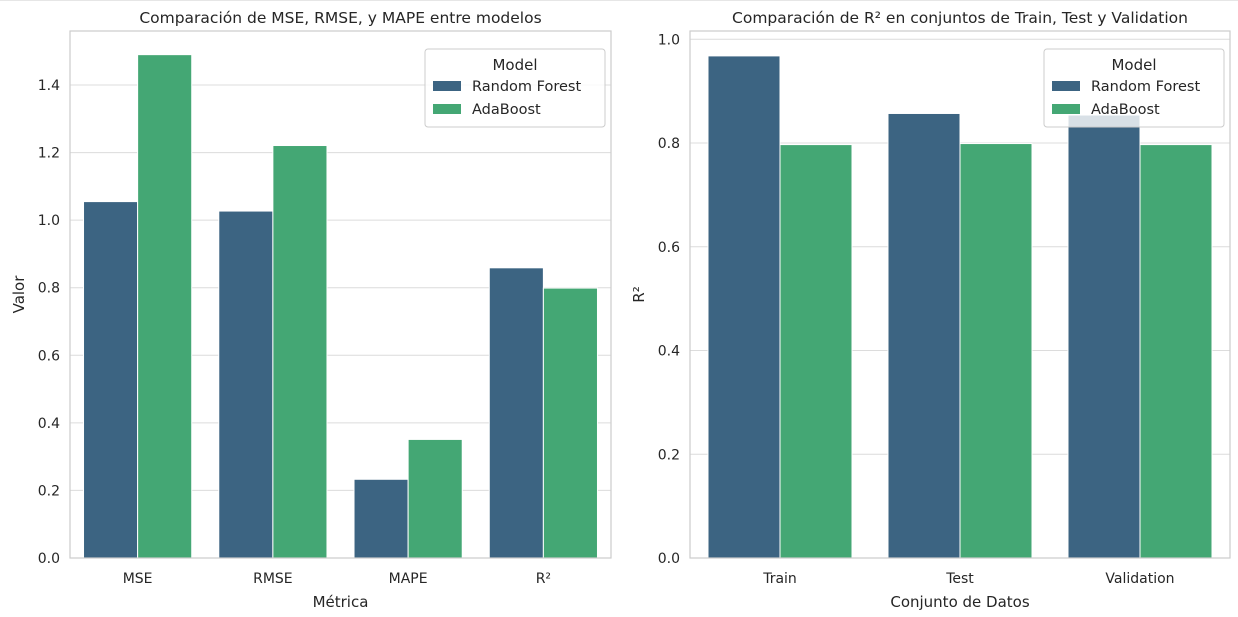 The image size is (1238, 617). I want to click on bar-random-forest-mape, so click(381, 518).